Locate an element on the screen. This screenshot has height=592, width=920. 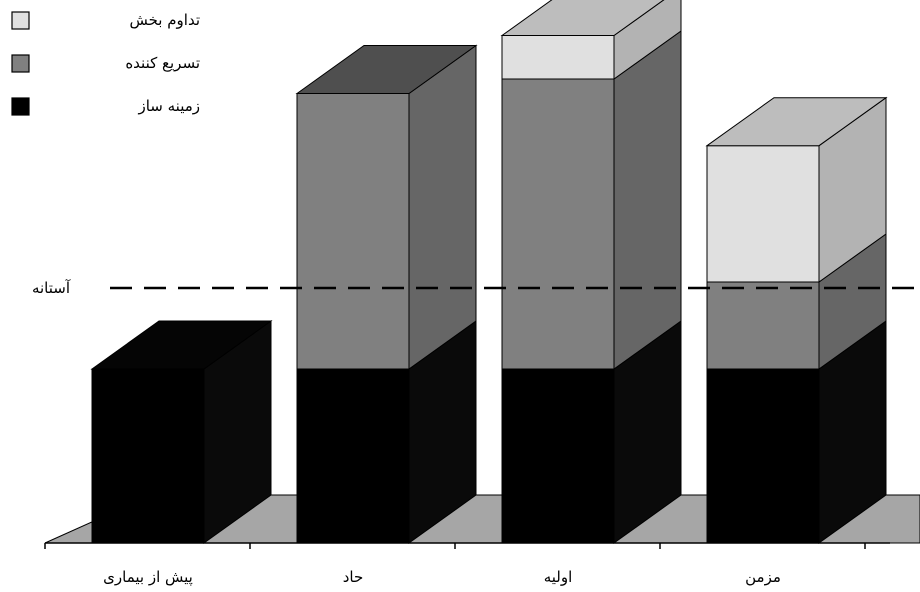
legend: تداوم بخش تسریع کننده زمینه ساز is located at coordinates (106, 63).